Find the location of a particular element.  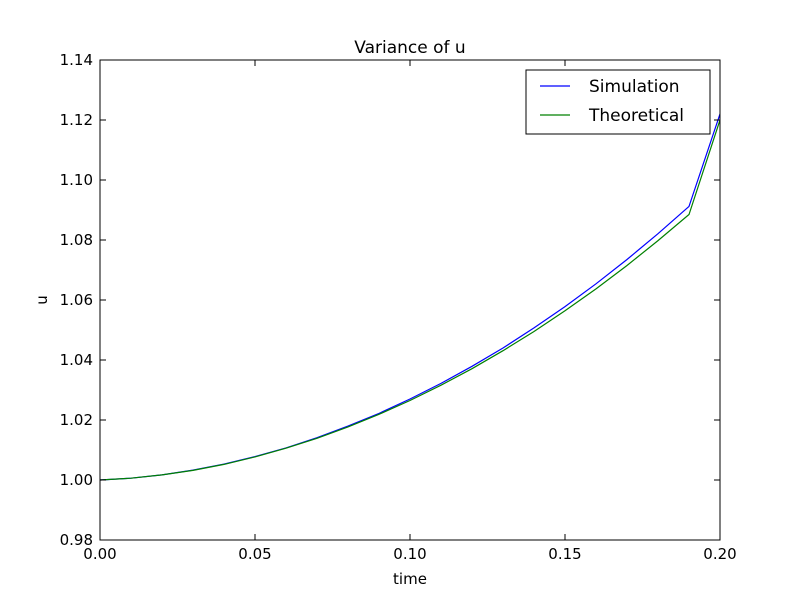

y-axis-label: u is located at coordinates (42, 300).